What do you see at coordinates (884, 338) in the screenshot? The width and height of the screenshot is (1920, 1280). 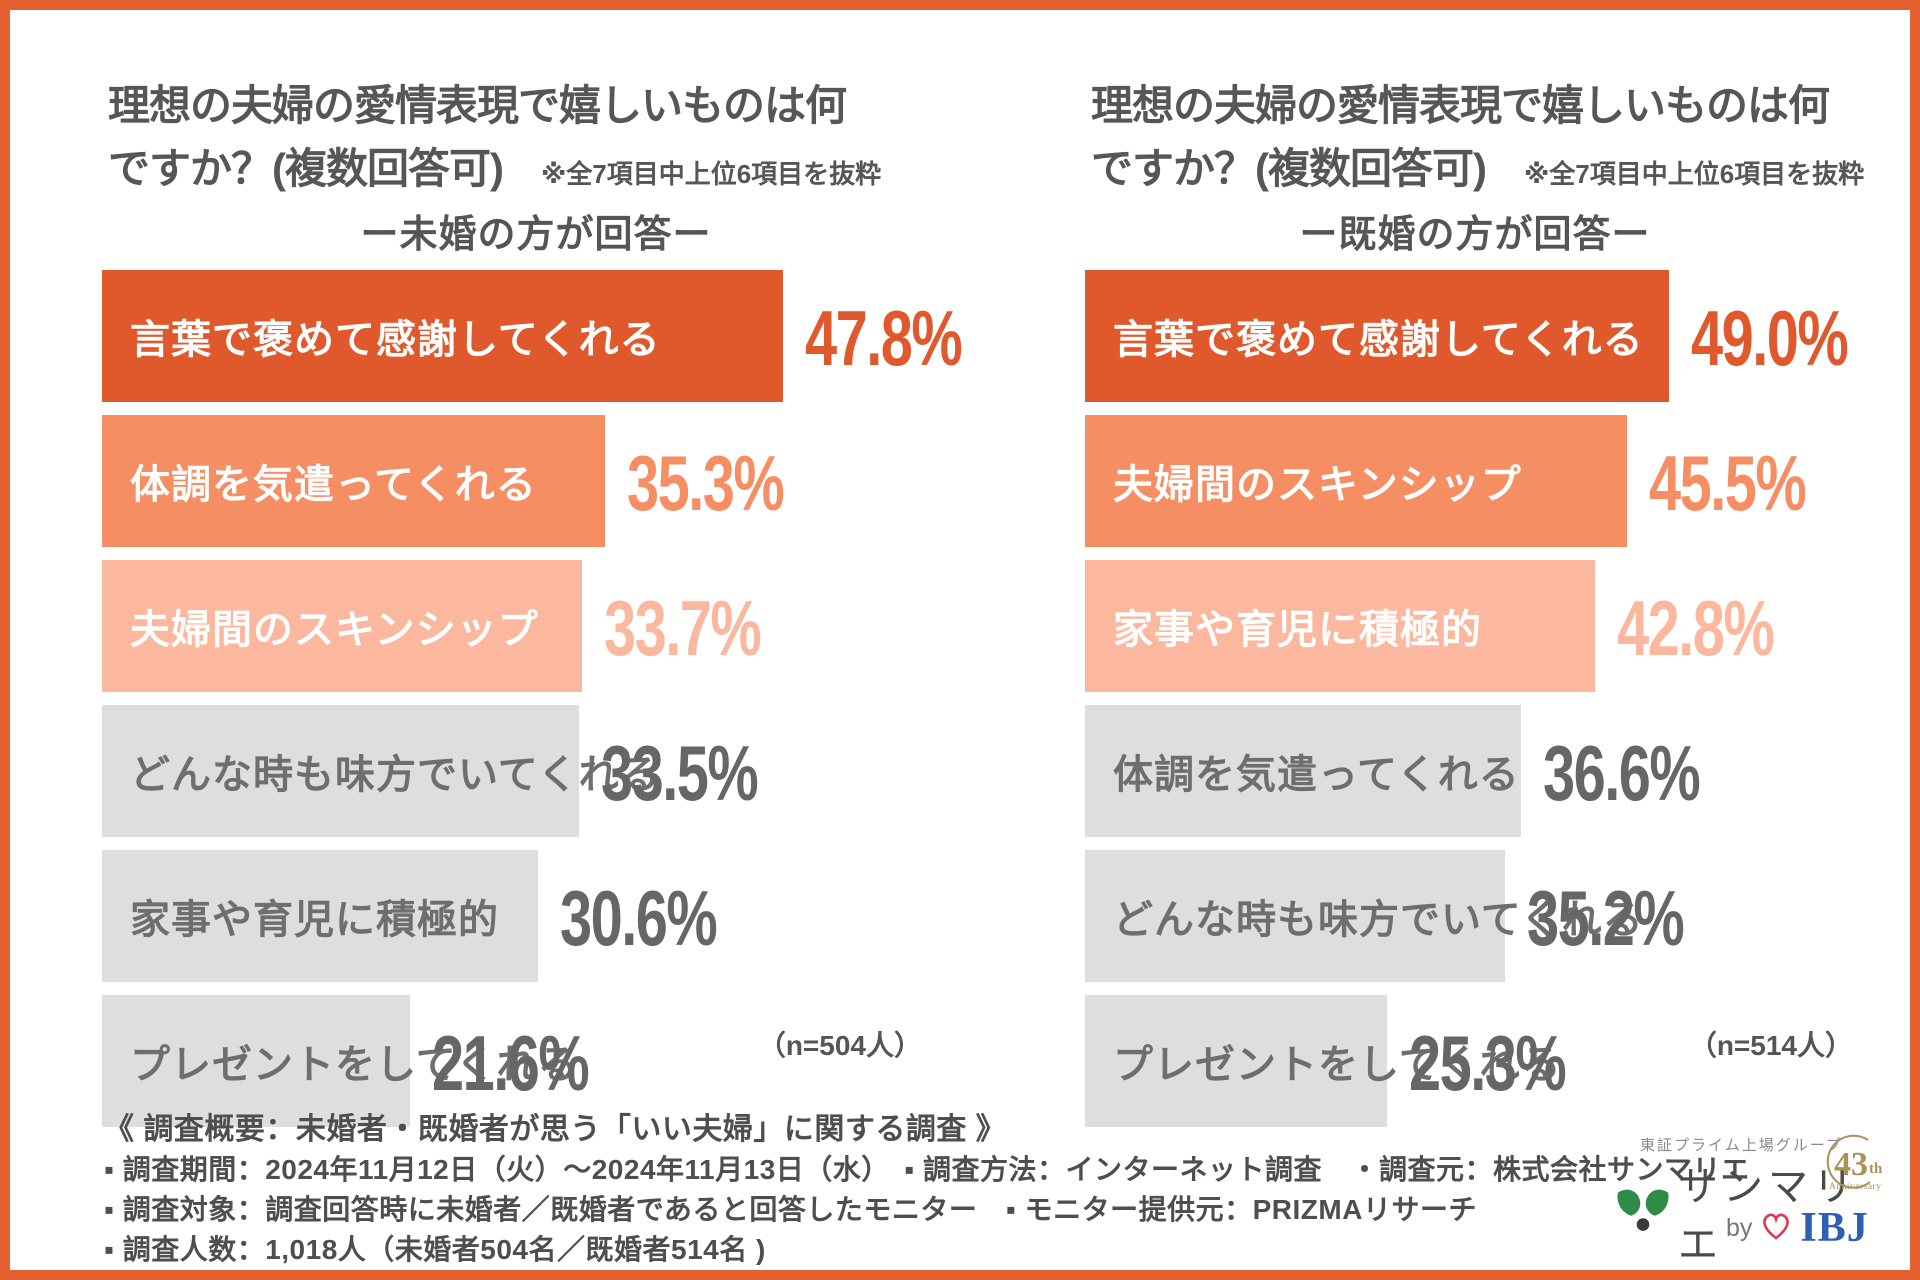 I see `bar-value-label: 47.8%` at bounding box center [884, 338].